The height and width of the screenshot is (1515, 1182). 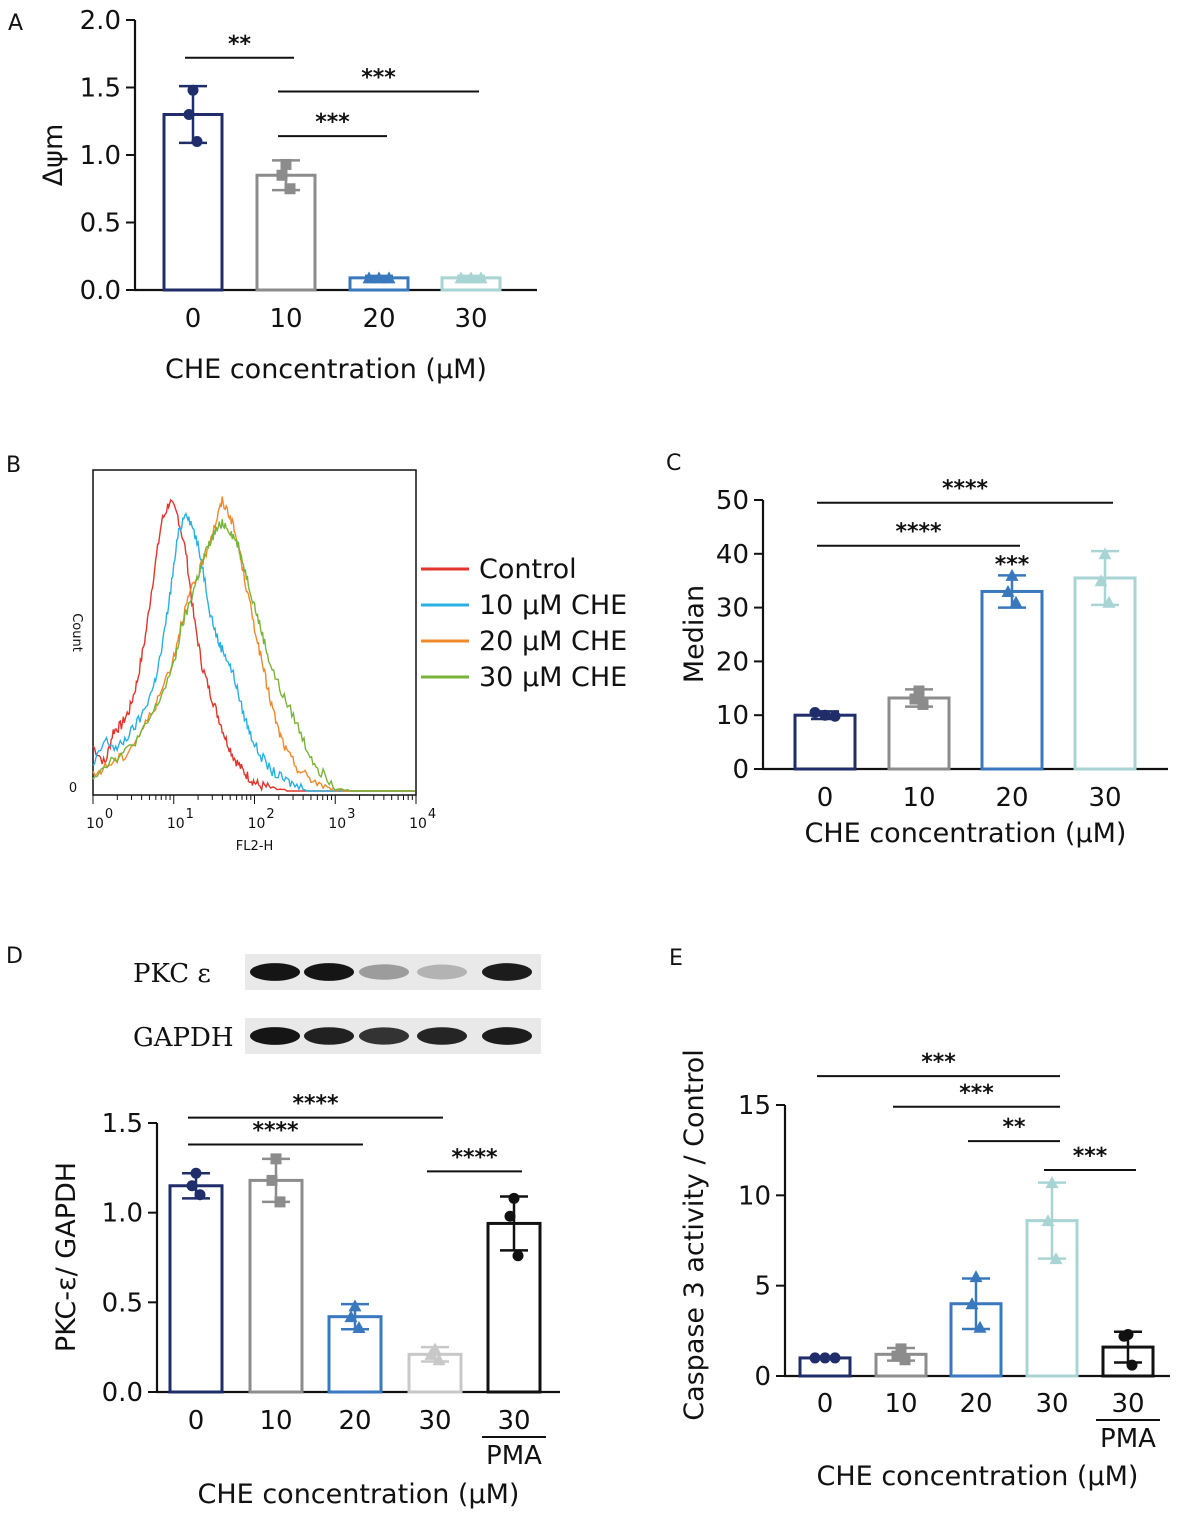 What do you see at coordinates (762, 1287) in the screenshot?
I see `y-tick-label: 5` at bounding box center [762, 1287].